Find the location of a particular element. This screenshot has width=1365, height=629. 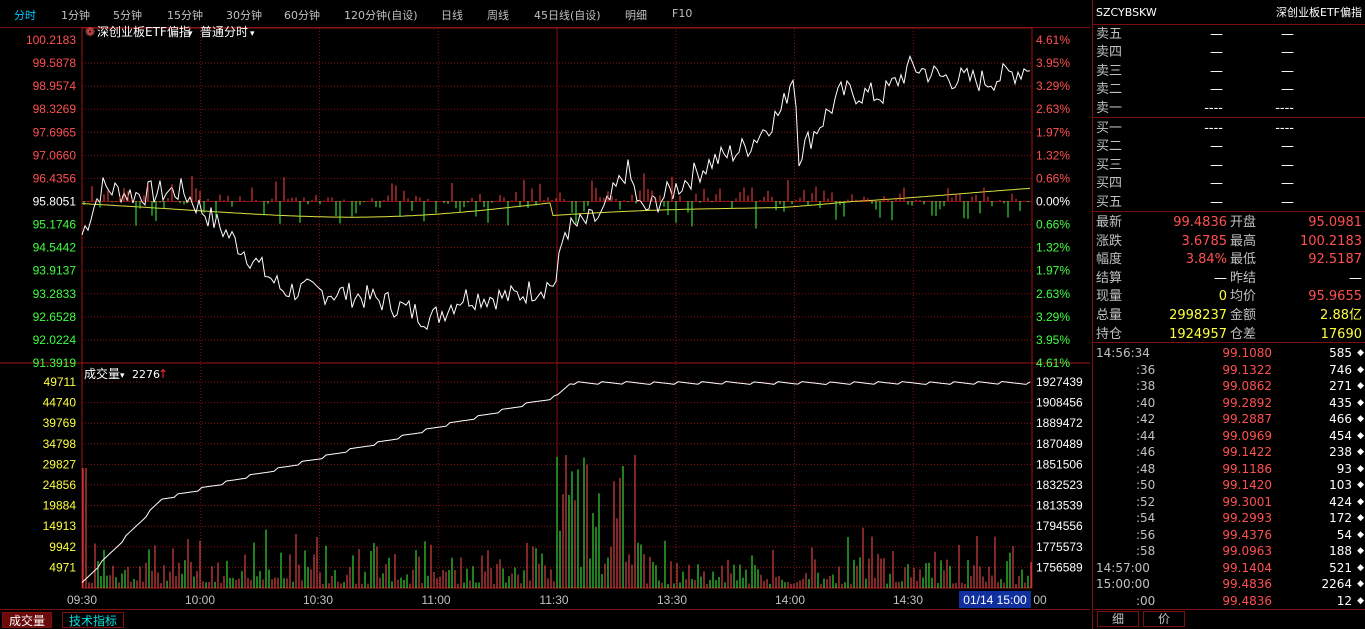

bid-volume: — is located at coordinates (1287, 184).